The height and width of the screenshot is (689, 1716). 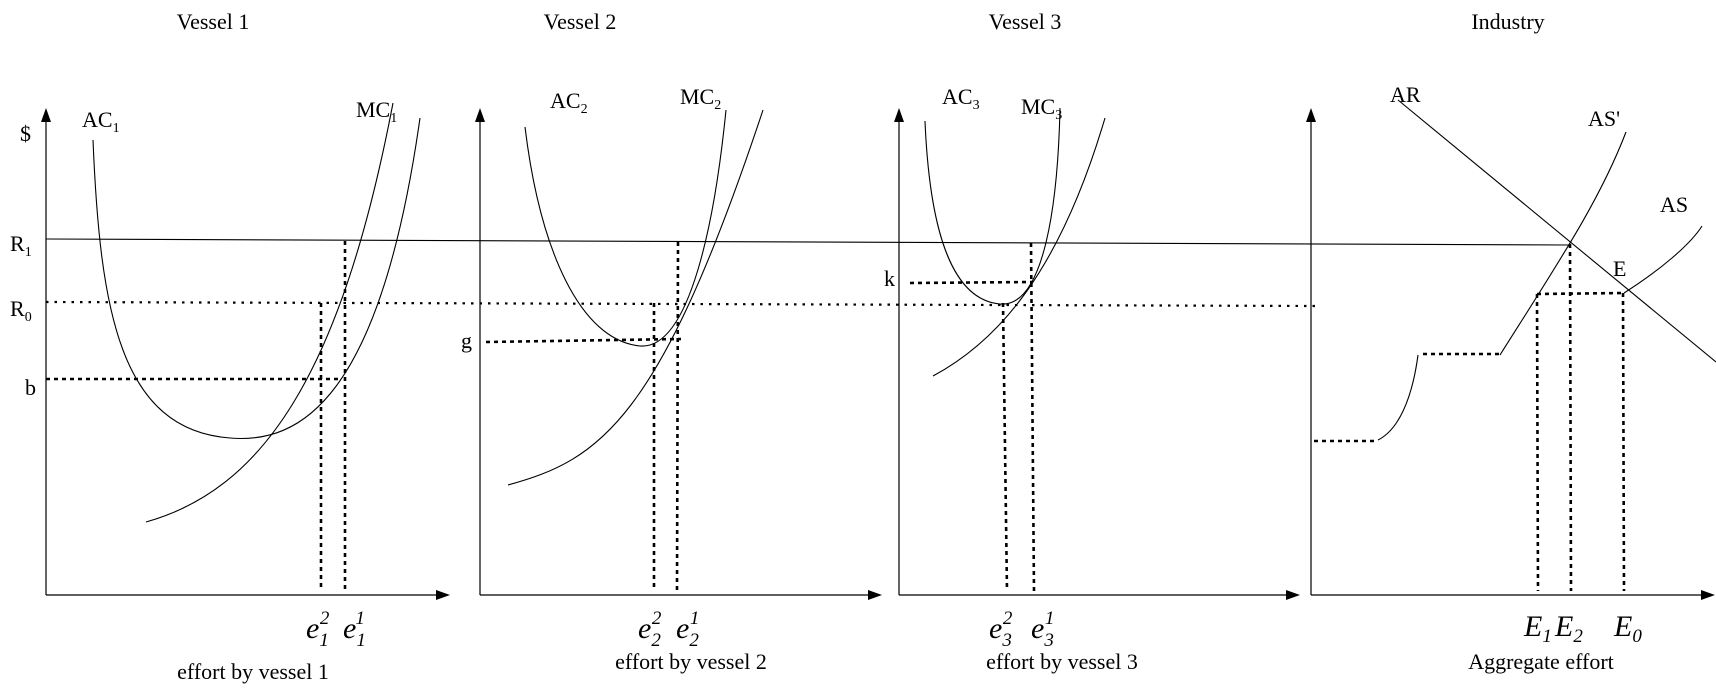 I want to click on vessel1-ac-label: AC1, so click(x=101, y=121).